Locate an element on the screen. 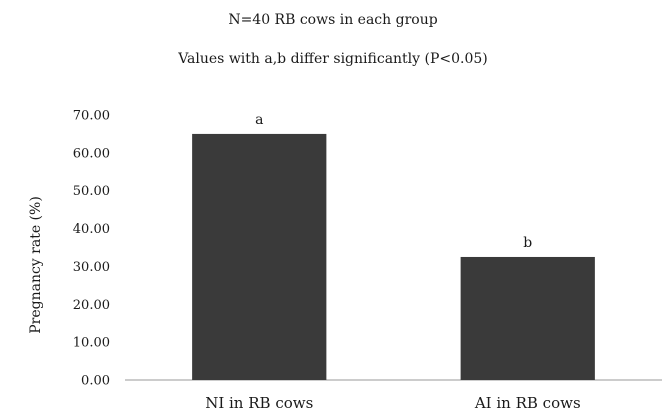 This screenshot has height=416, width=665. x-category-label: AI in RB cows is located at coordinates (527, 403).